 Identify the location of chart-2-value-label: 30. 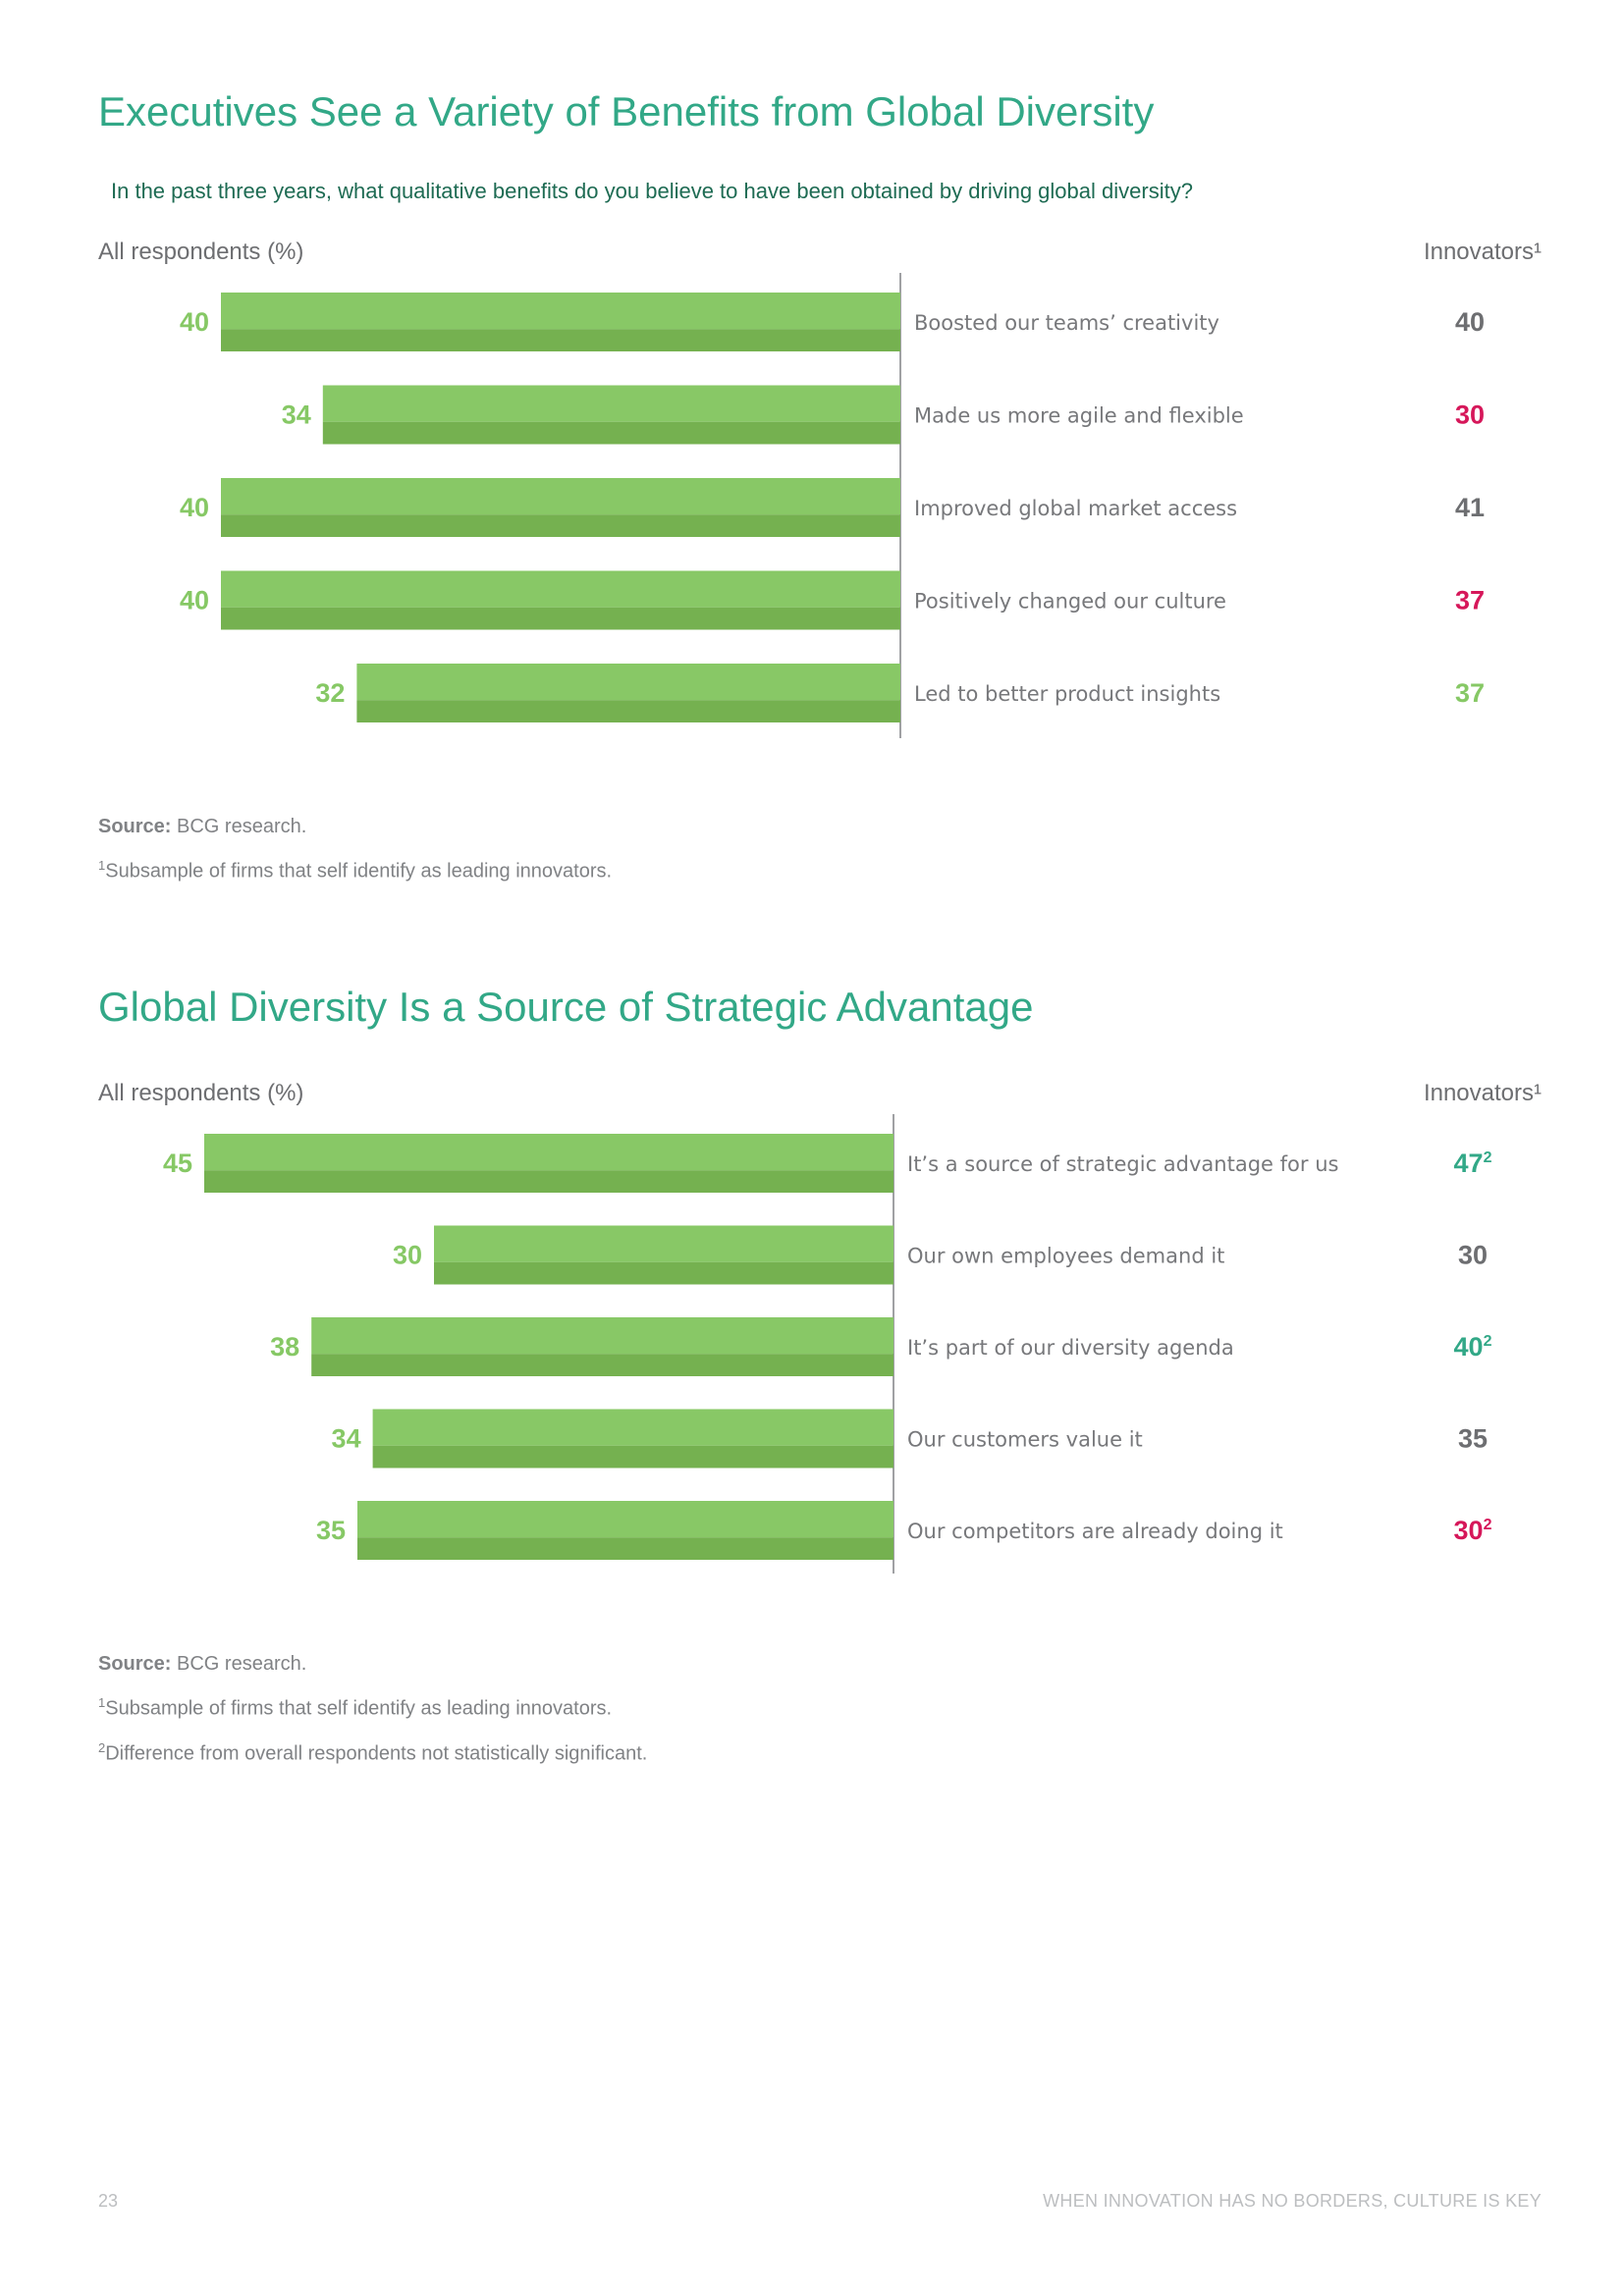
(407, 1255).